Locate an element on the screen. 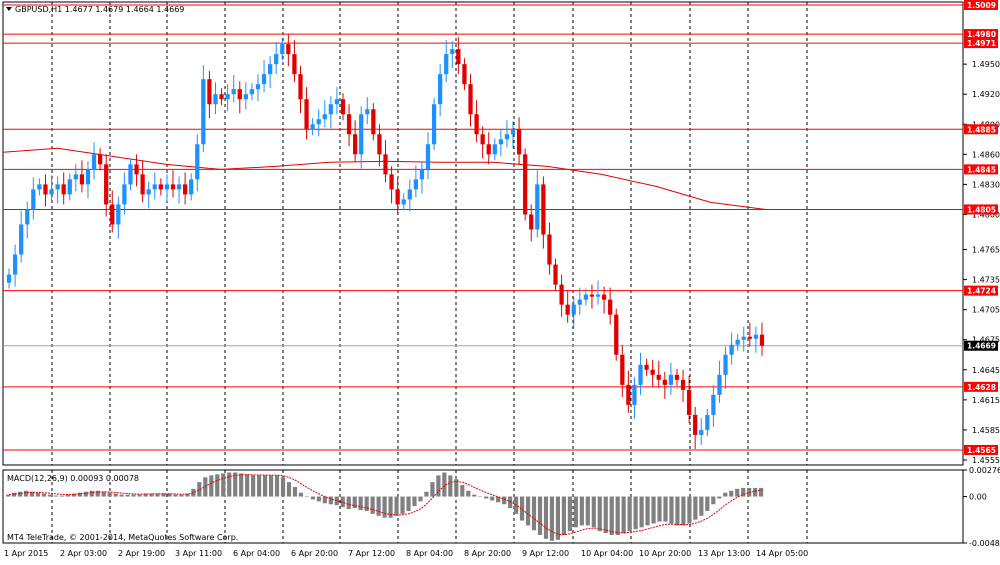 This screenshot has height=565, width=1000. price-level-label: 1.4885 is located at coordinates (981, 129).